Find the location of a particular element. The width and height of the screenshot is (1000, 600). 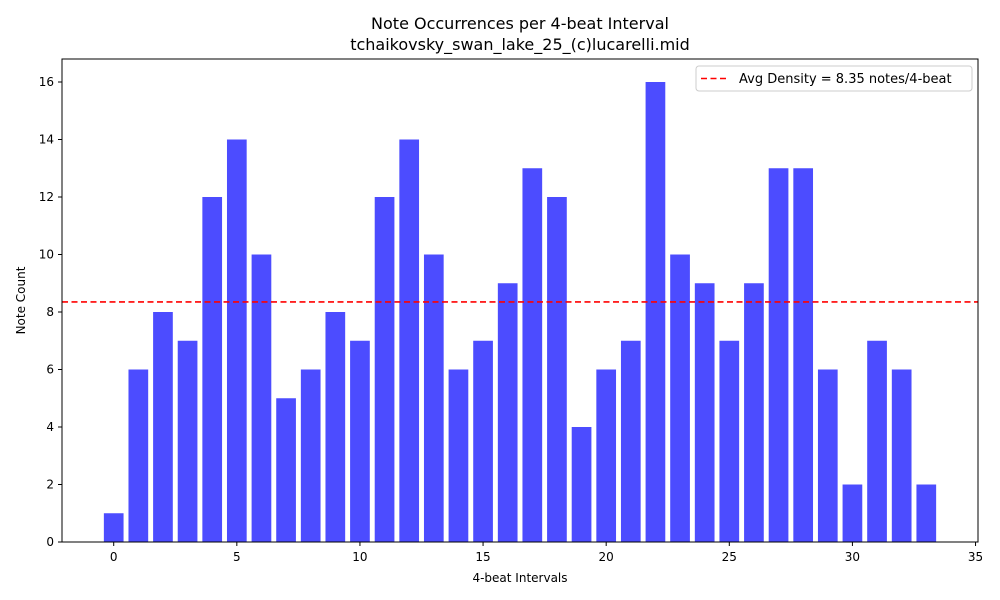

x-tick-label: 0 is located at coordinates (114, 557).